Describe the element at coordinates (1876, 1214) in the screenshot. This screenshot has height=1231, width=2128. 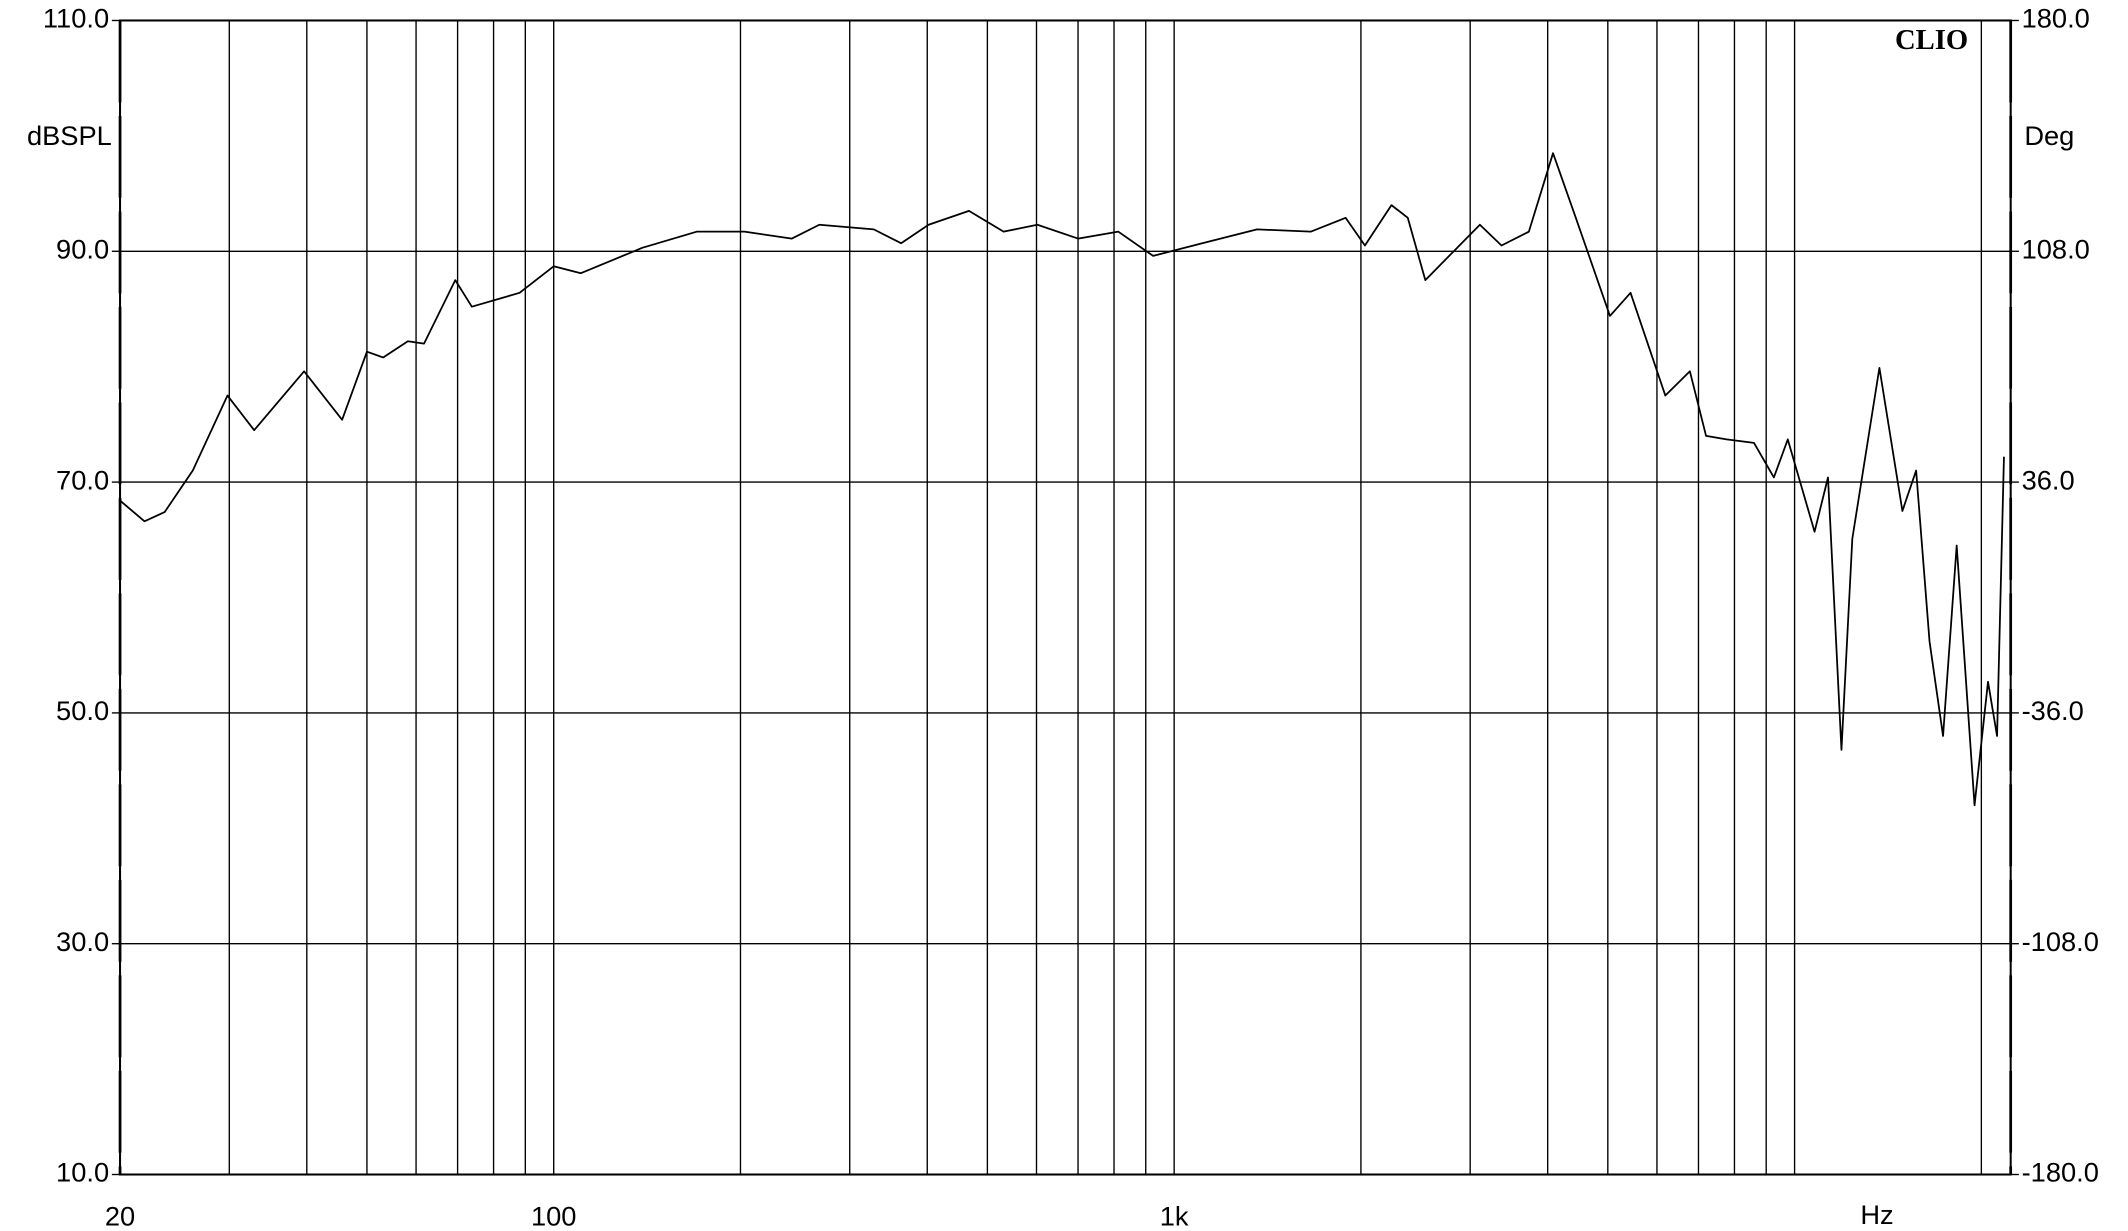
I see `x-axis-label: Hz` at that location.